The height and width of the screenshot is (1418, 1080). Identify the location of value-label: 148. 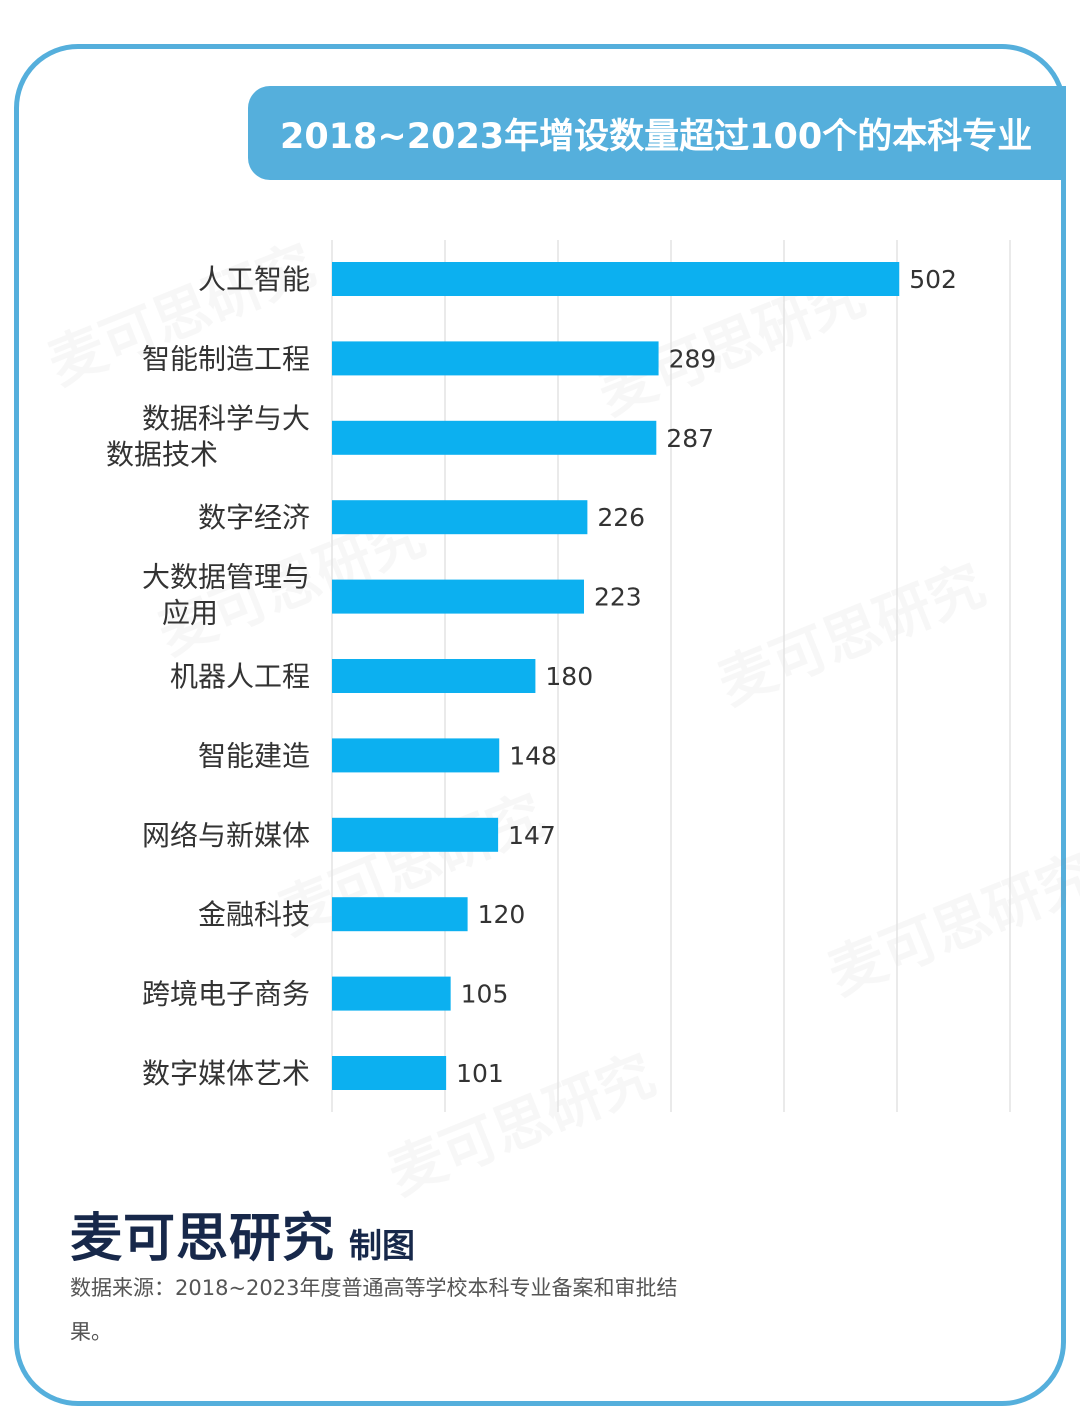
(533, 755).